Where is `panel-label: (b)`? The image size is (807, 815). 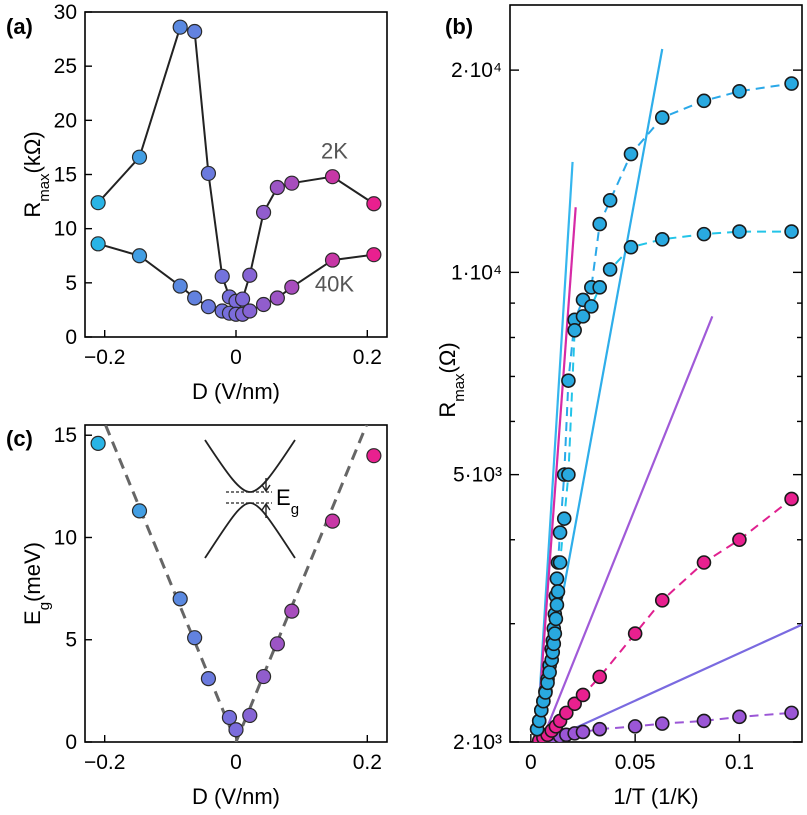 panel-label: (b) is located at coordinates (459, 26).